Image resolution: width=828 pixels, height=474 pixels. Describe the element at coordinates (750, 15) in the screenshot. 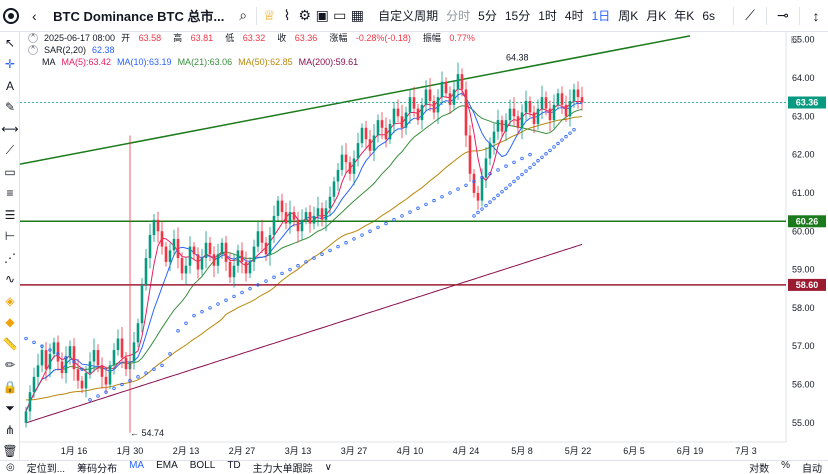

I see `trend-line-tool-icon: ⟋` at that location.